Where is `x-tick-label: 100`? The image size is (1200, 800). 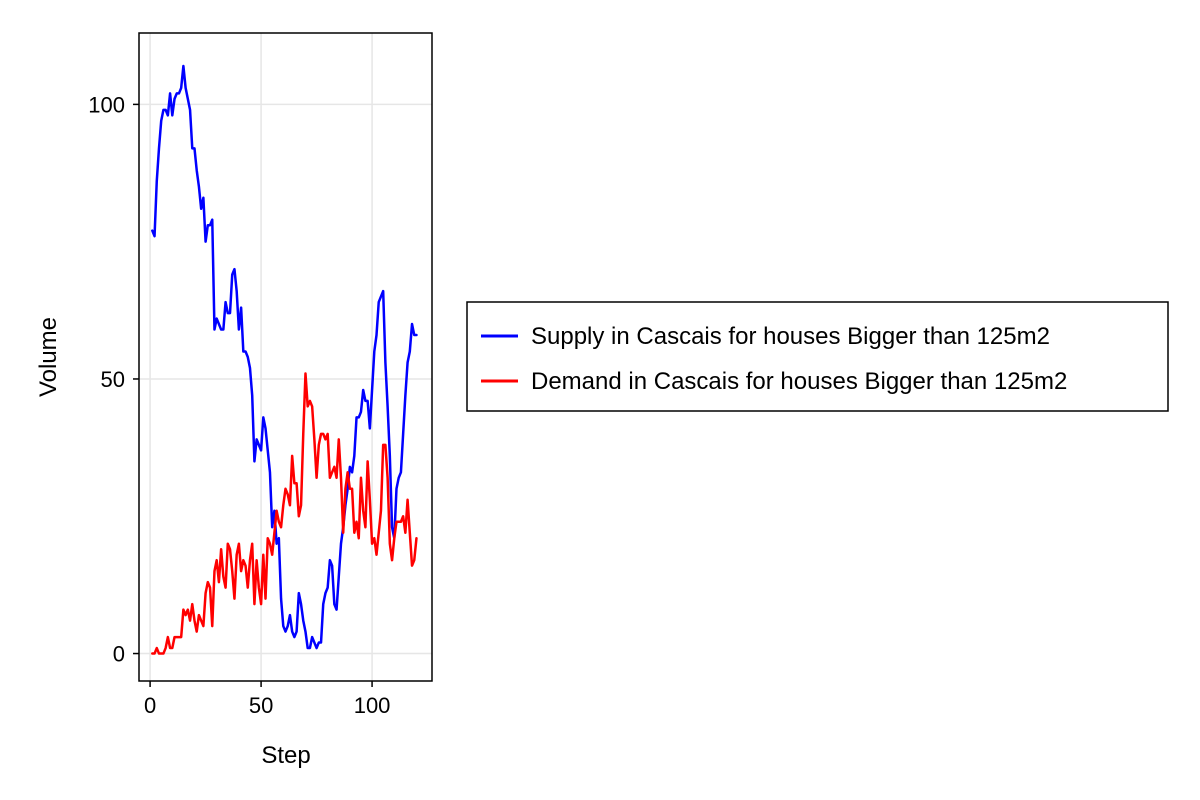
x-tick-label: 100 is located at coordinates (372, 705).